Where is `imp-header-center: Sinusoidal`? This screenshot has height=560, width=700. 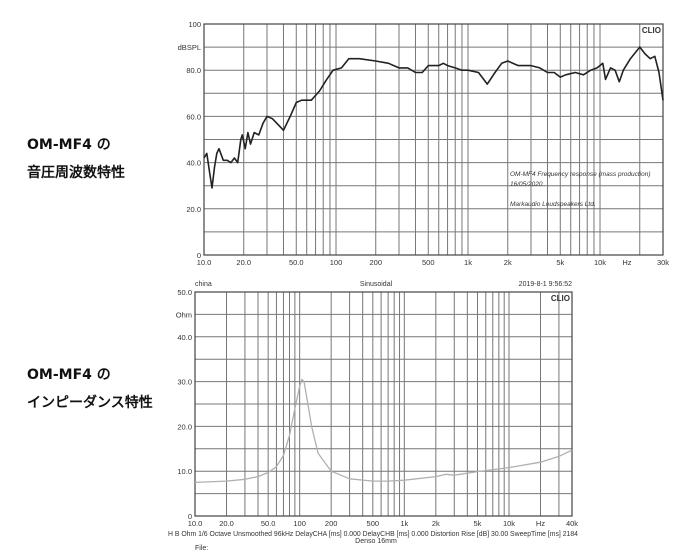
imp-header-center: Sinusoidal is located at coordinates (376, 284).